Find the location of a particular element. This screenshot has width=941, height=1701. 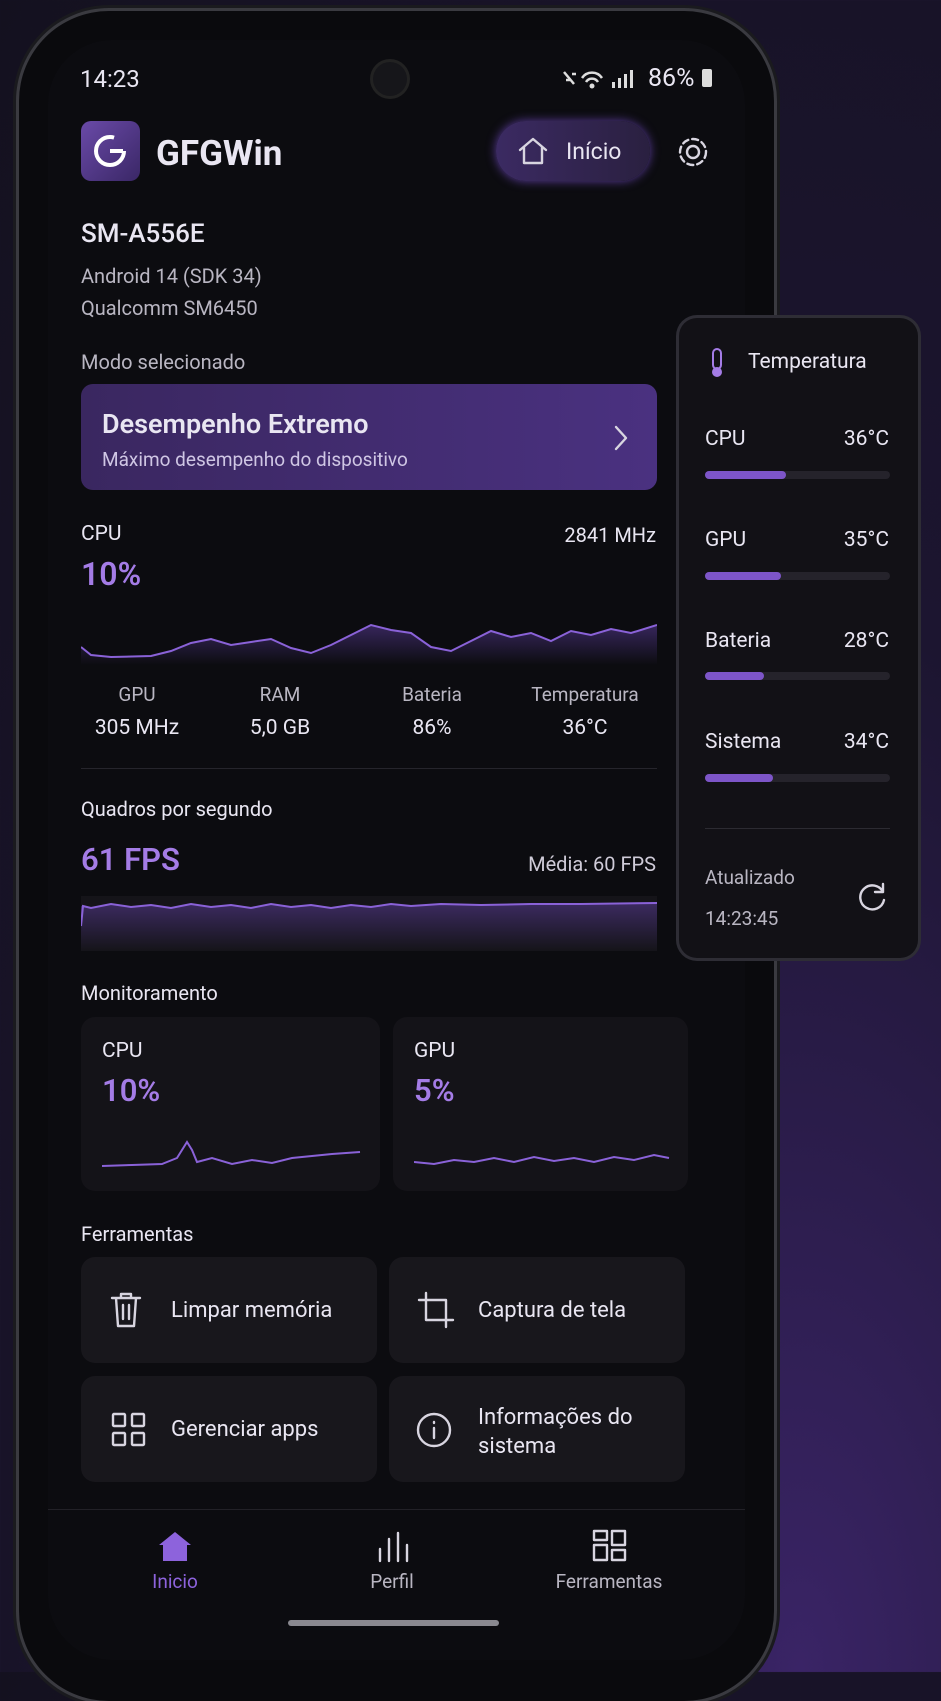

monitor-value: 10% is located at coordinates (131, 1090).